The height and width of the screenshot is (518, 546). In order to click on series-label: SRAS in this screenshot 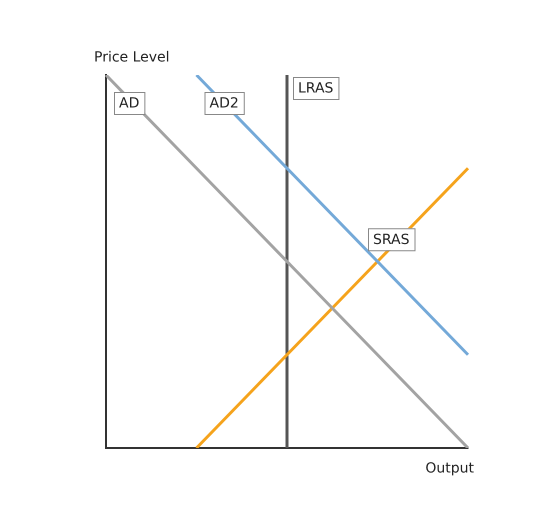, I will do `click(391, 240)`.